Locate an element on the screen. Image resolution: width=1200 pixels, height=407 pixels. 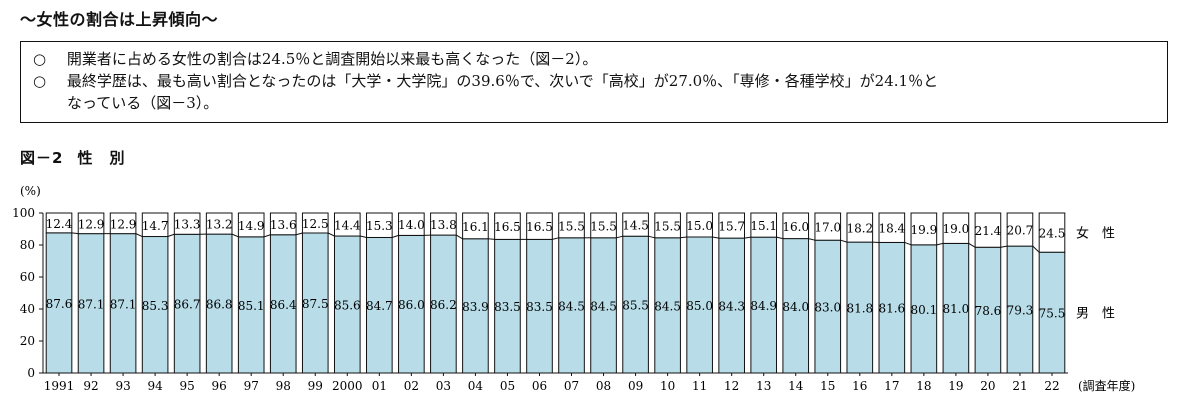
x-tick-label: 1991 is located at coordinates (59, 386).